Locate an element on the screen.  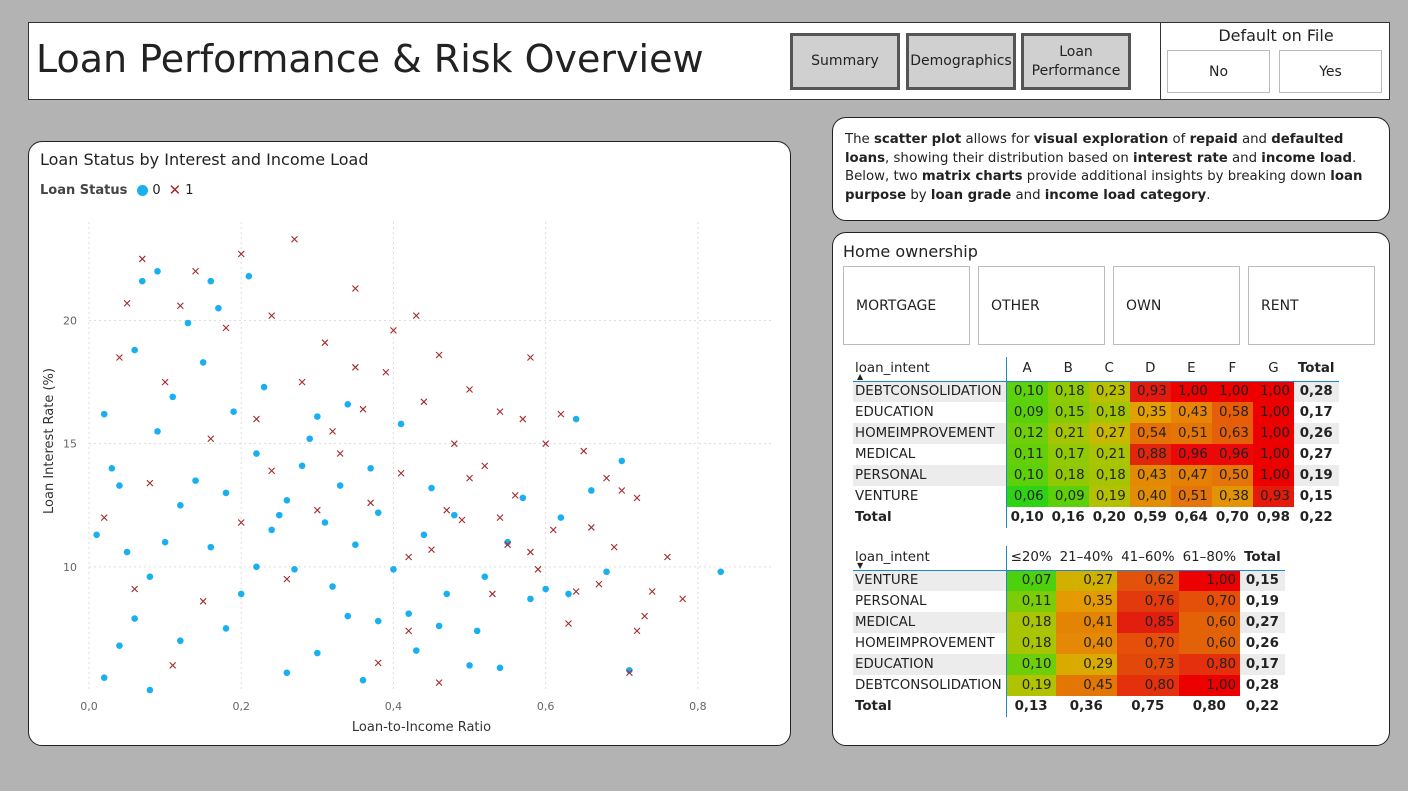
legend-dot-icon is located at coordinates (143, 190).